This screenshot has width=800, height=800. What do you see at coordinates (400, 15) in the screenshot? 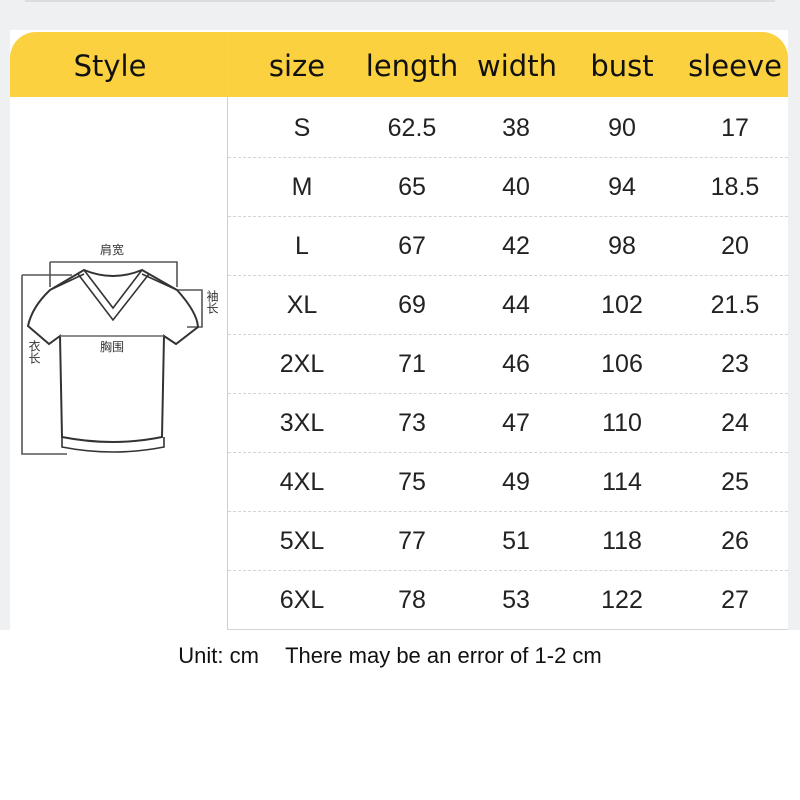
I see `top-band` at bounding box center [400, 15].